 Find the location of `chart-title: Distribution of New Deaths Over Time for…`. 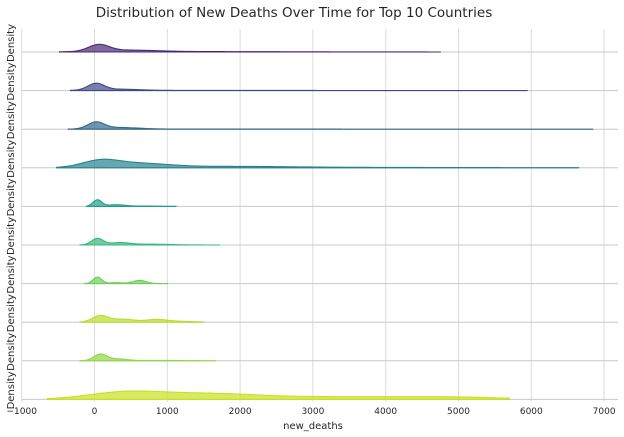

chart-title: Distribution of New Deaths Over Time for… is located at coordinates (294, 13).